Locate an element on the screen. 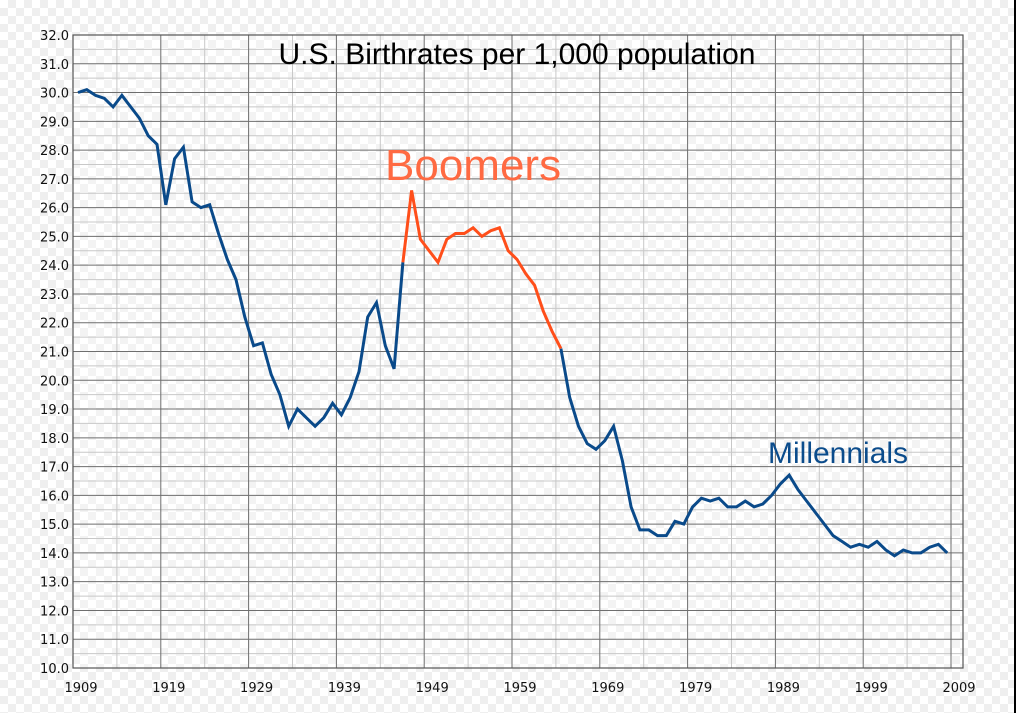 The width and height of the screenshot is (1016, 713). x-tick-label: 1909 is located at coordinates (80, 688).